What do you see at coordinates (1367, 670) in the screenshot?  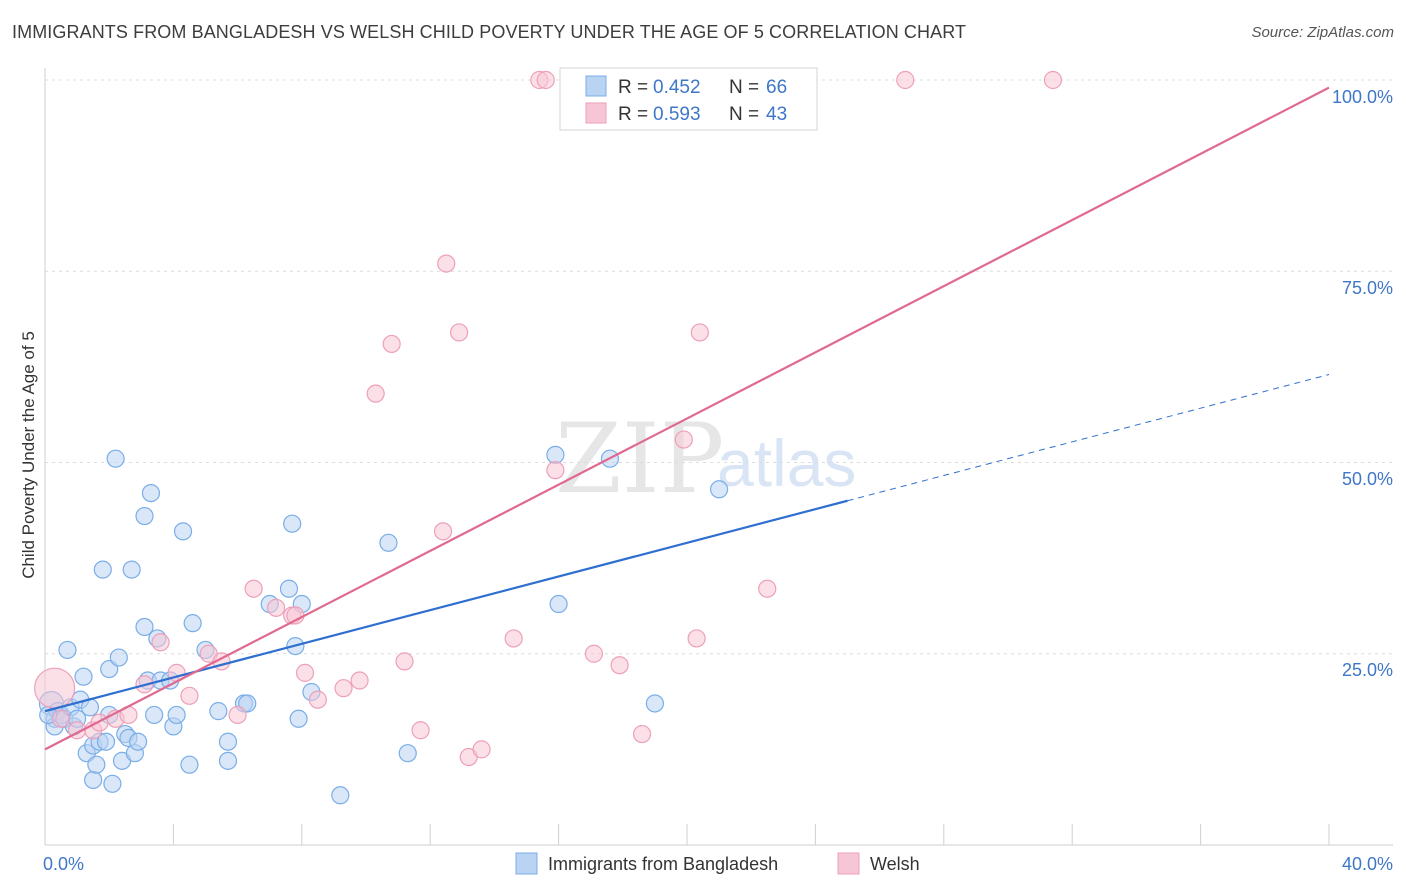 I see `y-tick-label-25: 25.0%` at bounding box center [1367, 670].